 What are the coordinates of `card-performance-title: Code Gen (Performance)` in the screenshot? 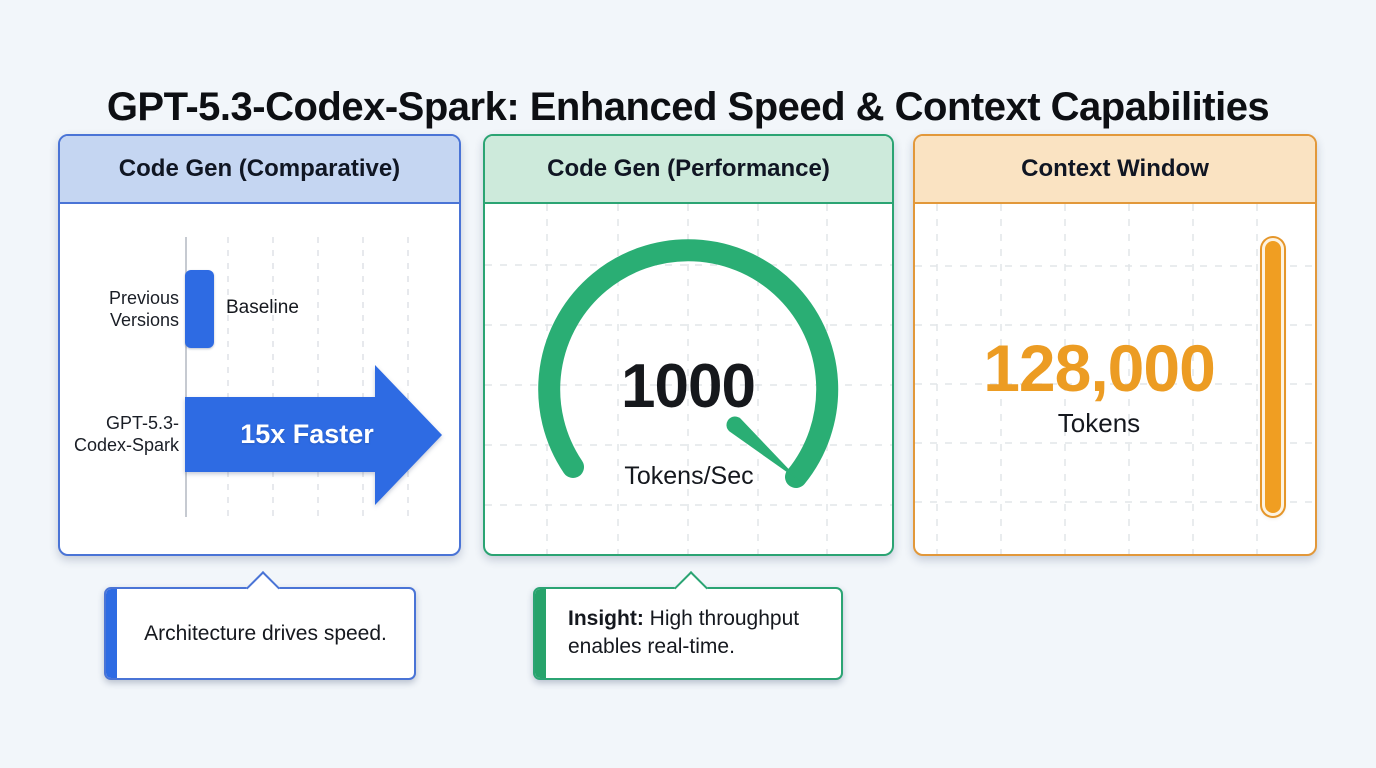 It's located at (688, 168).